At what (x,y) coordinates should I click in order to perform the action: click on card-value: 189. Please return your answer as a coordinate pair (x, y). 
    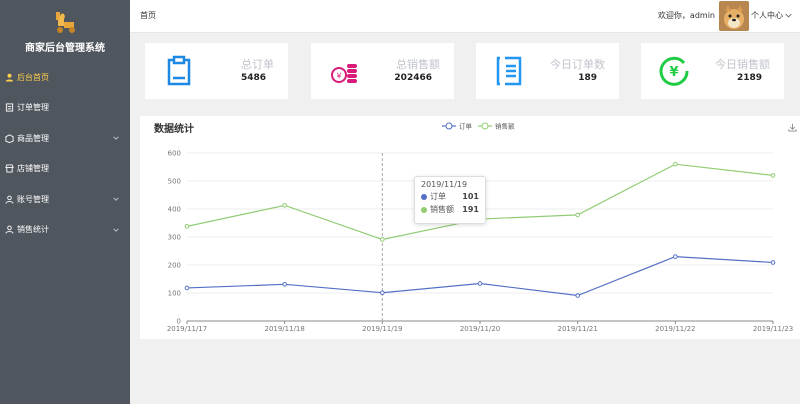
    Looking at the image, I should click on (587, 78).